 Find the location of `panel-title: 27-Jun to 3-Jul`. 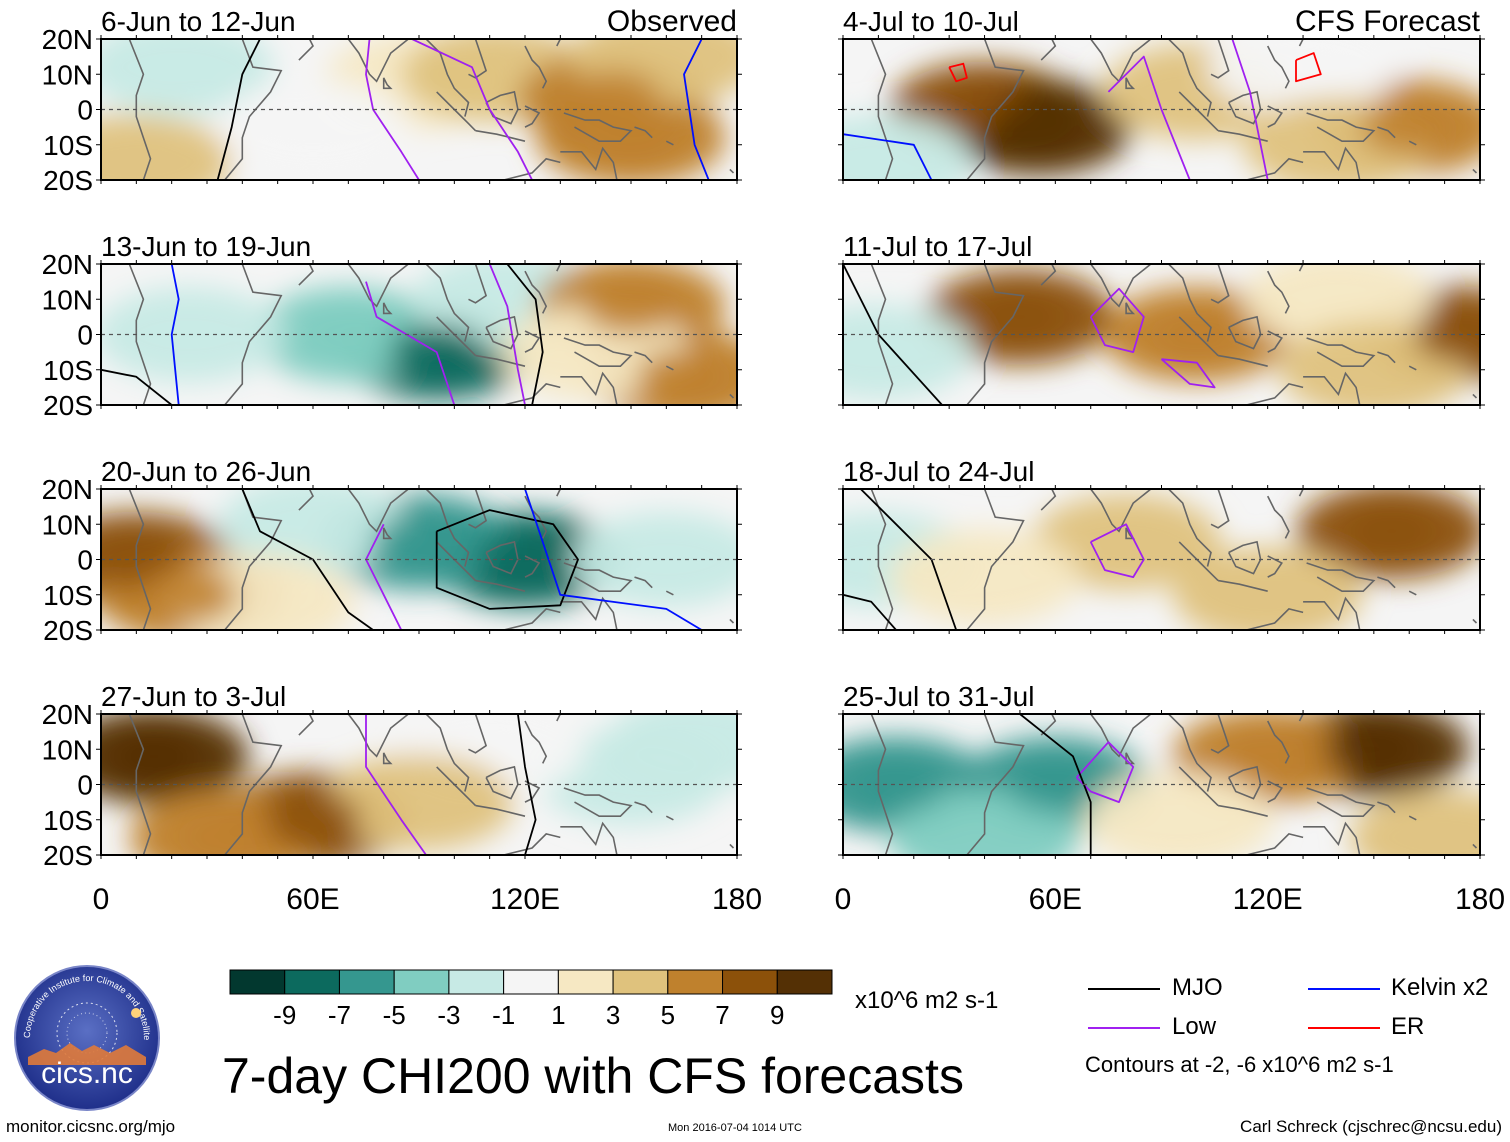

panel-title: 27-Jun to 3-Jul is located at coordinates (193, 696).